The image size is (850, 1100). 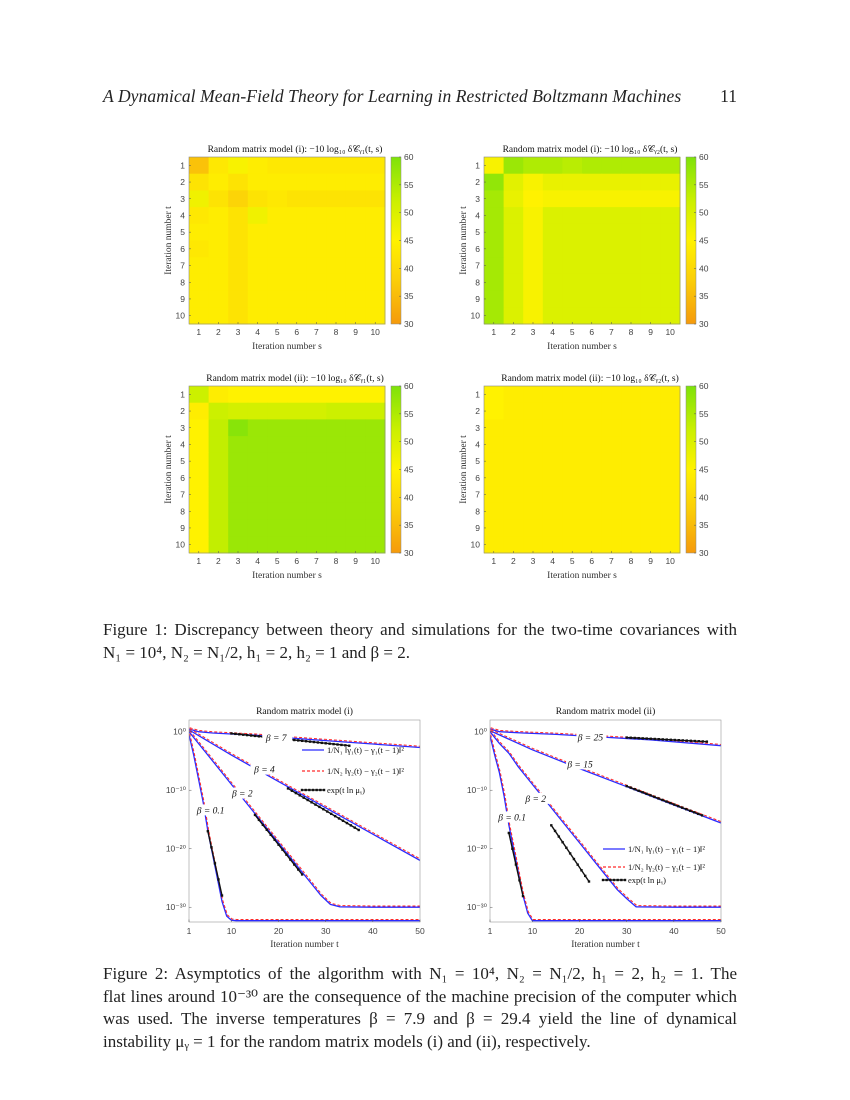 I want to click on plot-background, so click(x=605, y=821).